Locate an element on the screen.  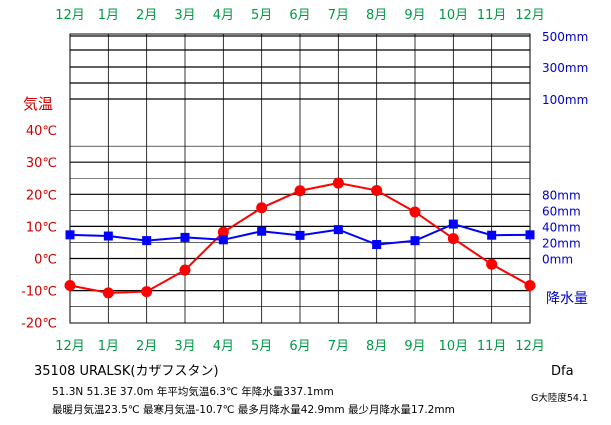
right-tick-label: 0mm is located at coordinates (557, 260).